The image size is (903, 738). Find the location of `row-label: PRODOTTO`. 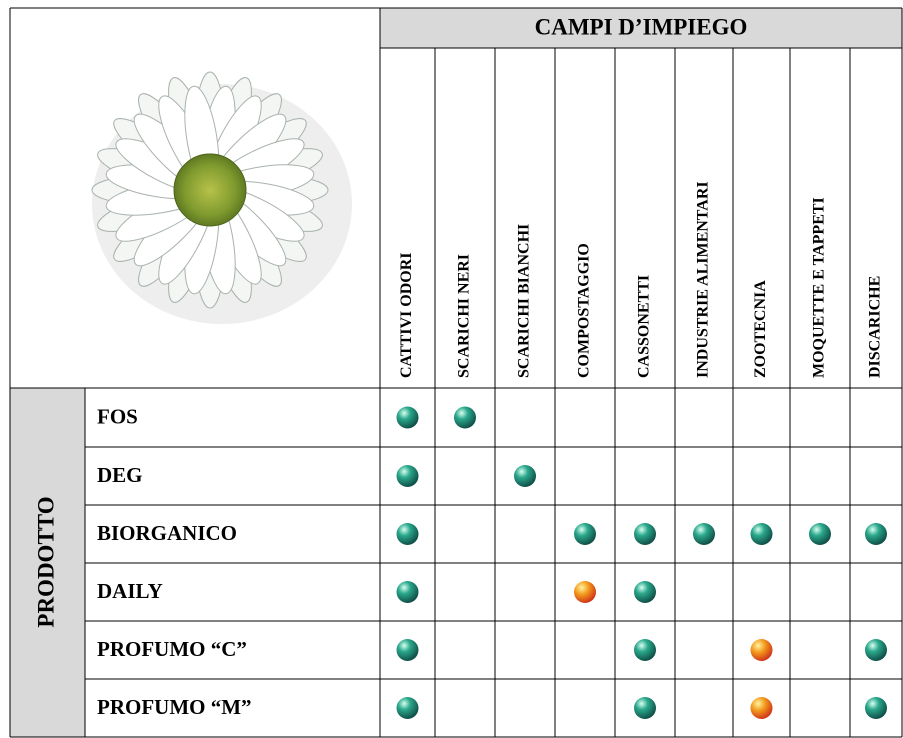

row-label: PRODOTTO is located at coordinates (45, 561).